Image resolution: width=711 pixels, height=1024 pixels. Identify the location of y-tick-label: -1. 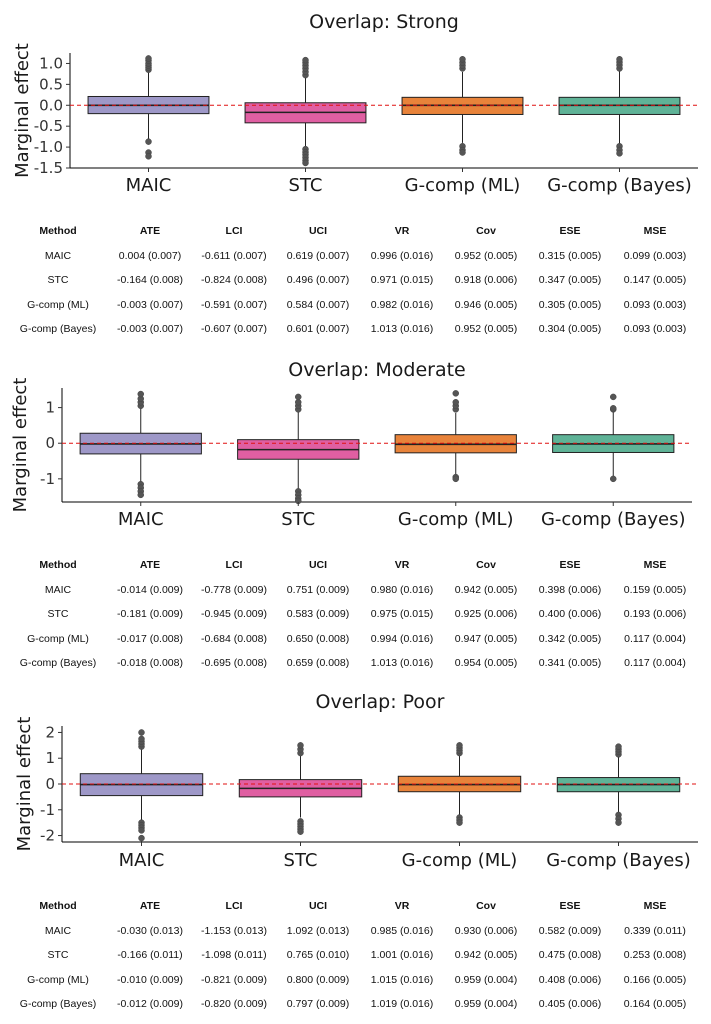
(47, 810).